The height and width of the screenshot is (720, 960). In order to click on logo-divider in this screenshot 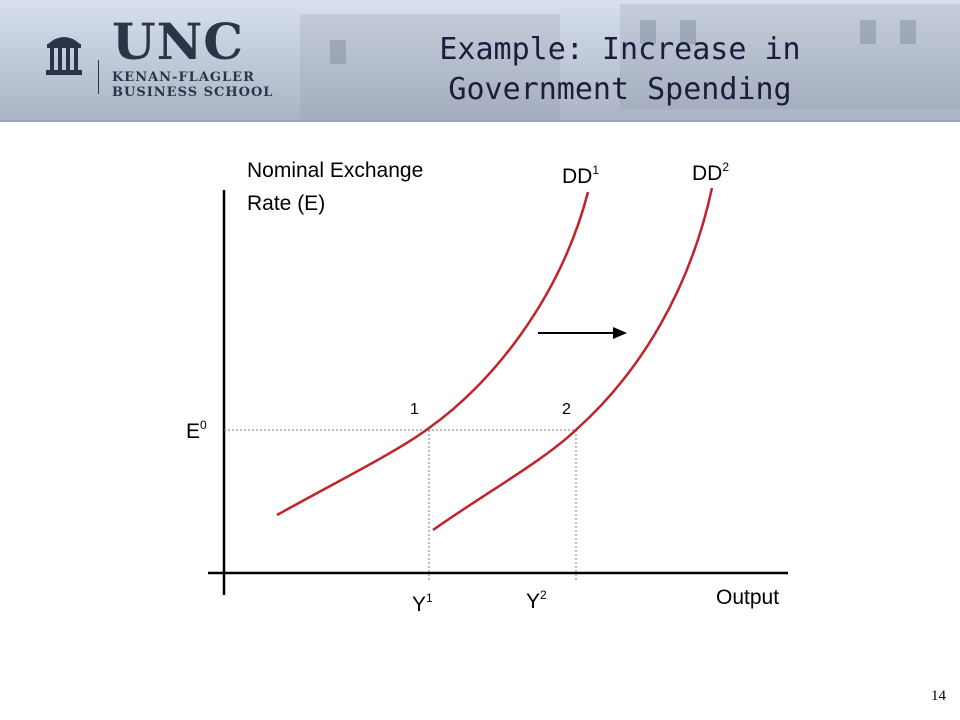, I will do `click(98, 77)`.